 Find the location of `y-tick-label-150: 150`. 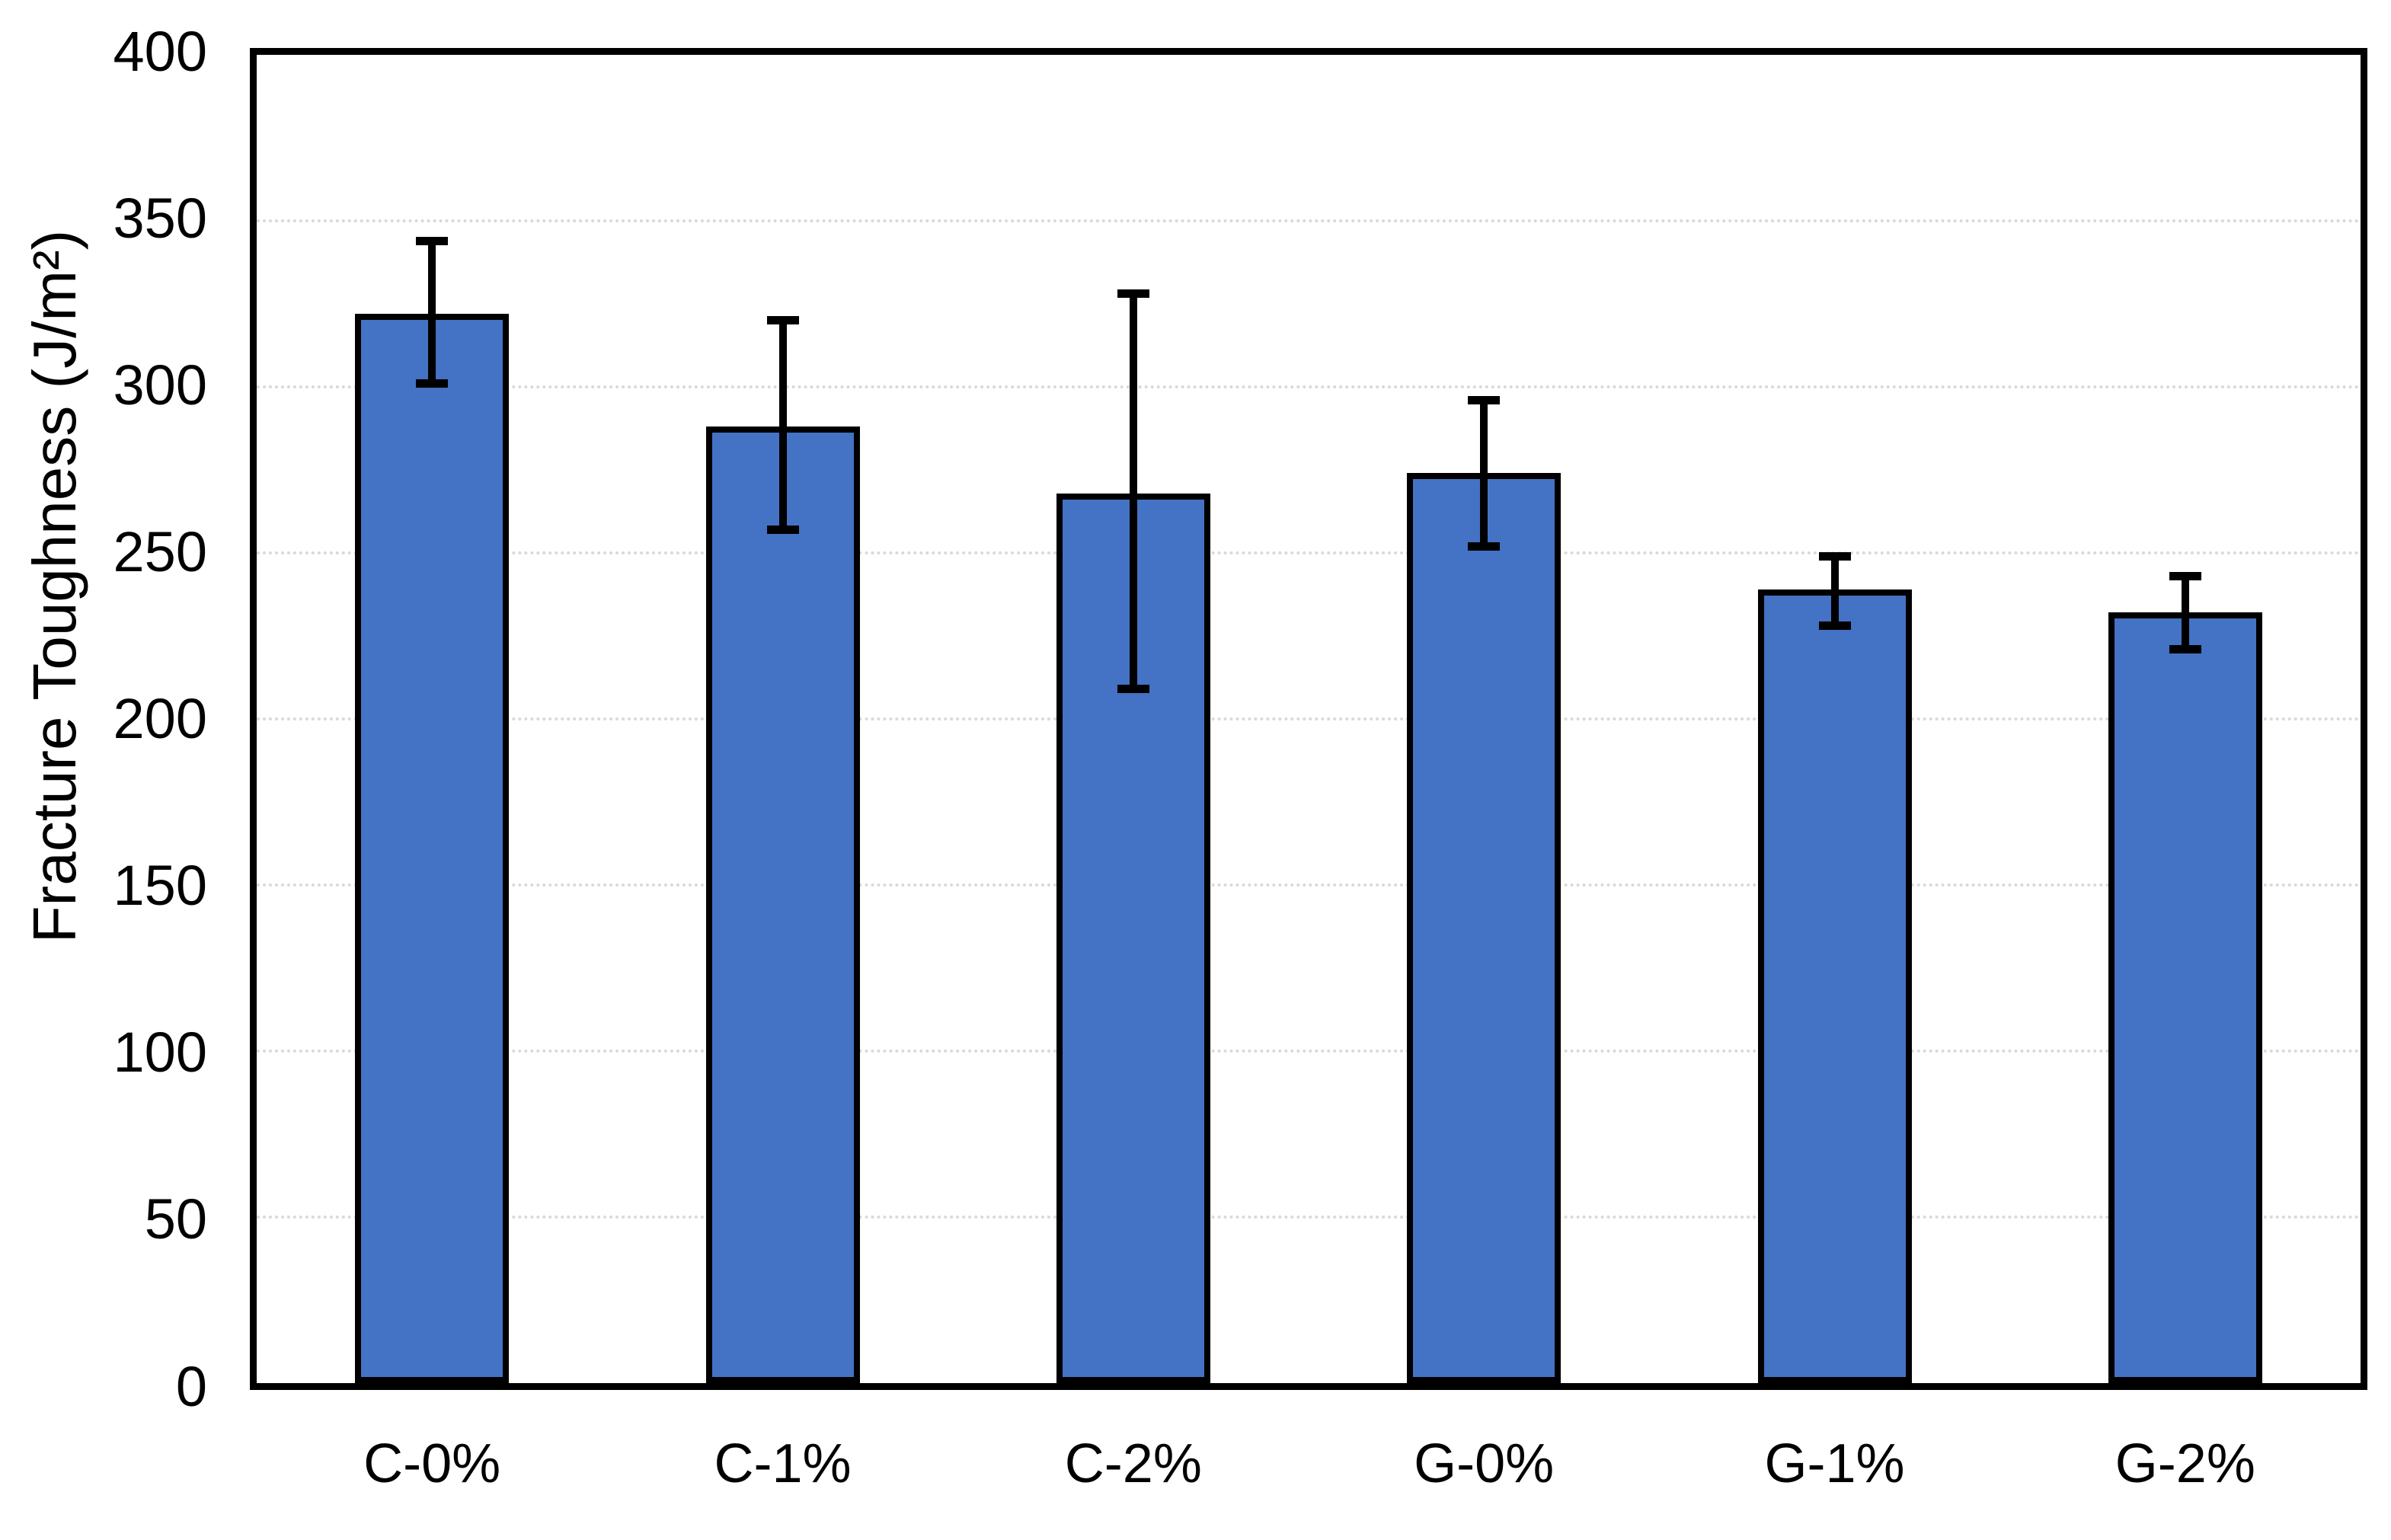

y-tick-label-150: 150 is located at coordinates (160, 886).